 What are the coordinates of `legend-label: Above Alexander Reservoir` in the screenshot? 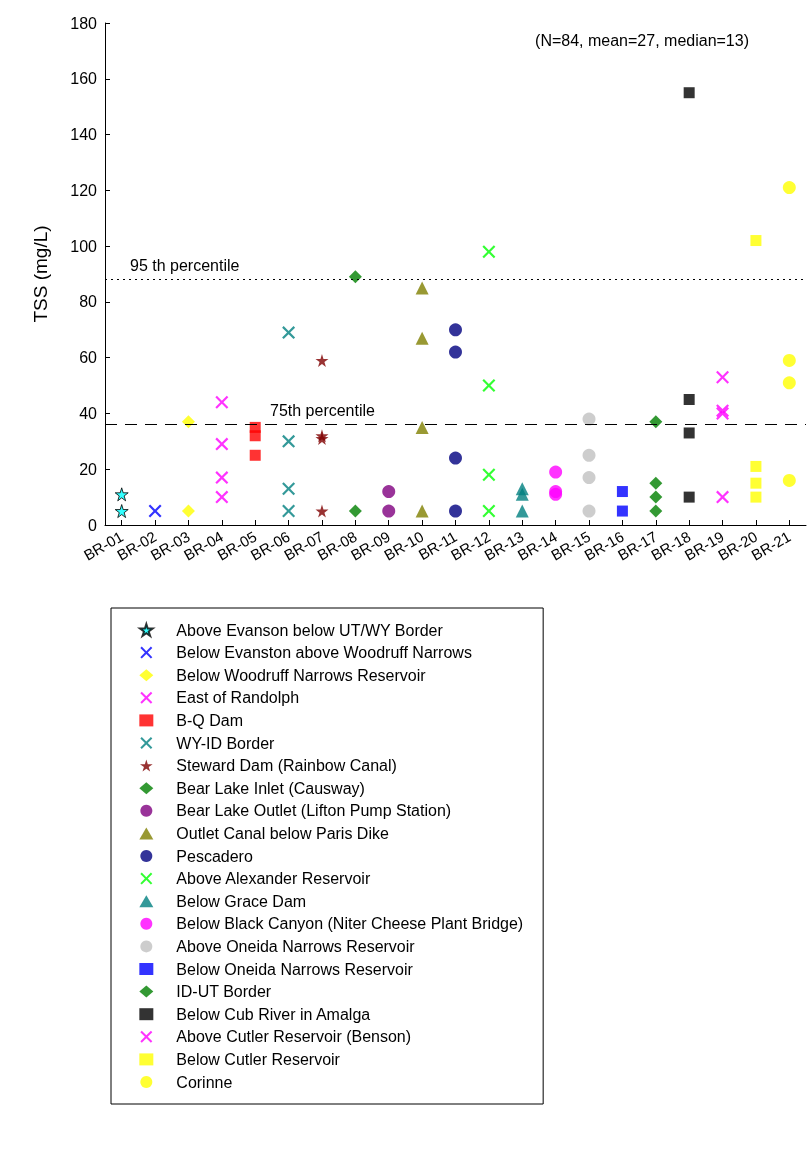 It's located at (273, 879).